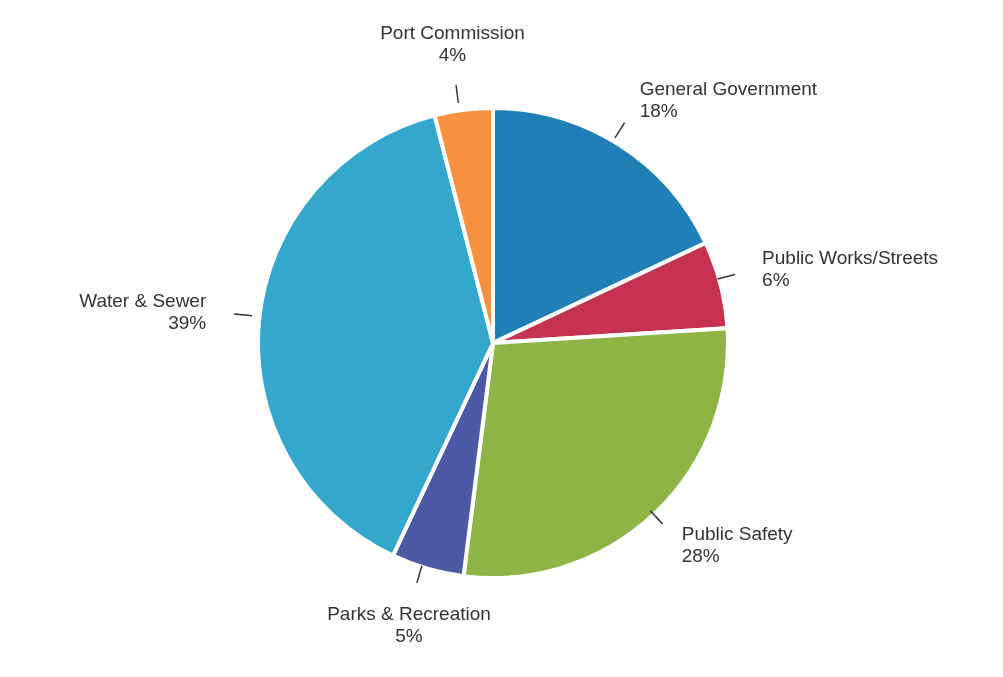 The height and width of the screenshot is (677, 1003). What do you see at coordinates (658, 111) in the screenshot?
I see `data-label: 18%` at bounding box center [658, 111].